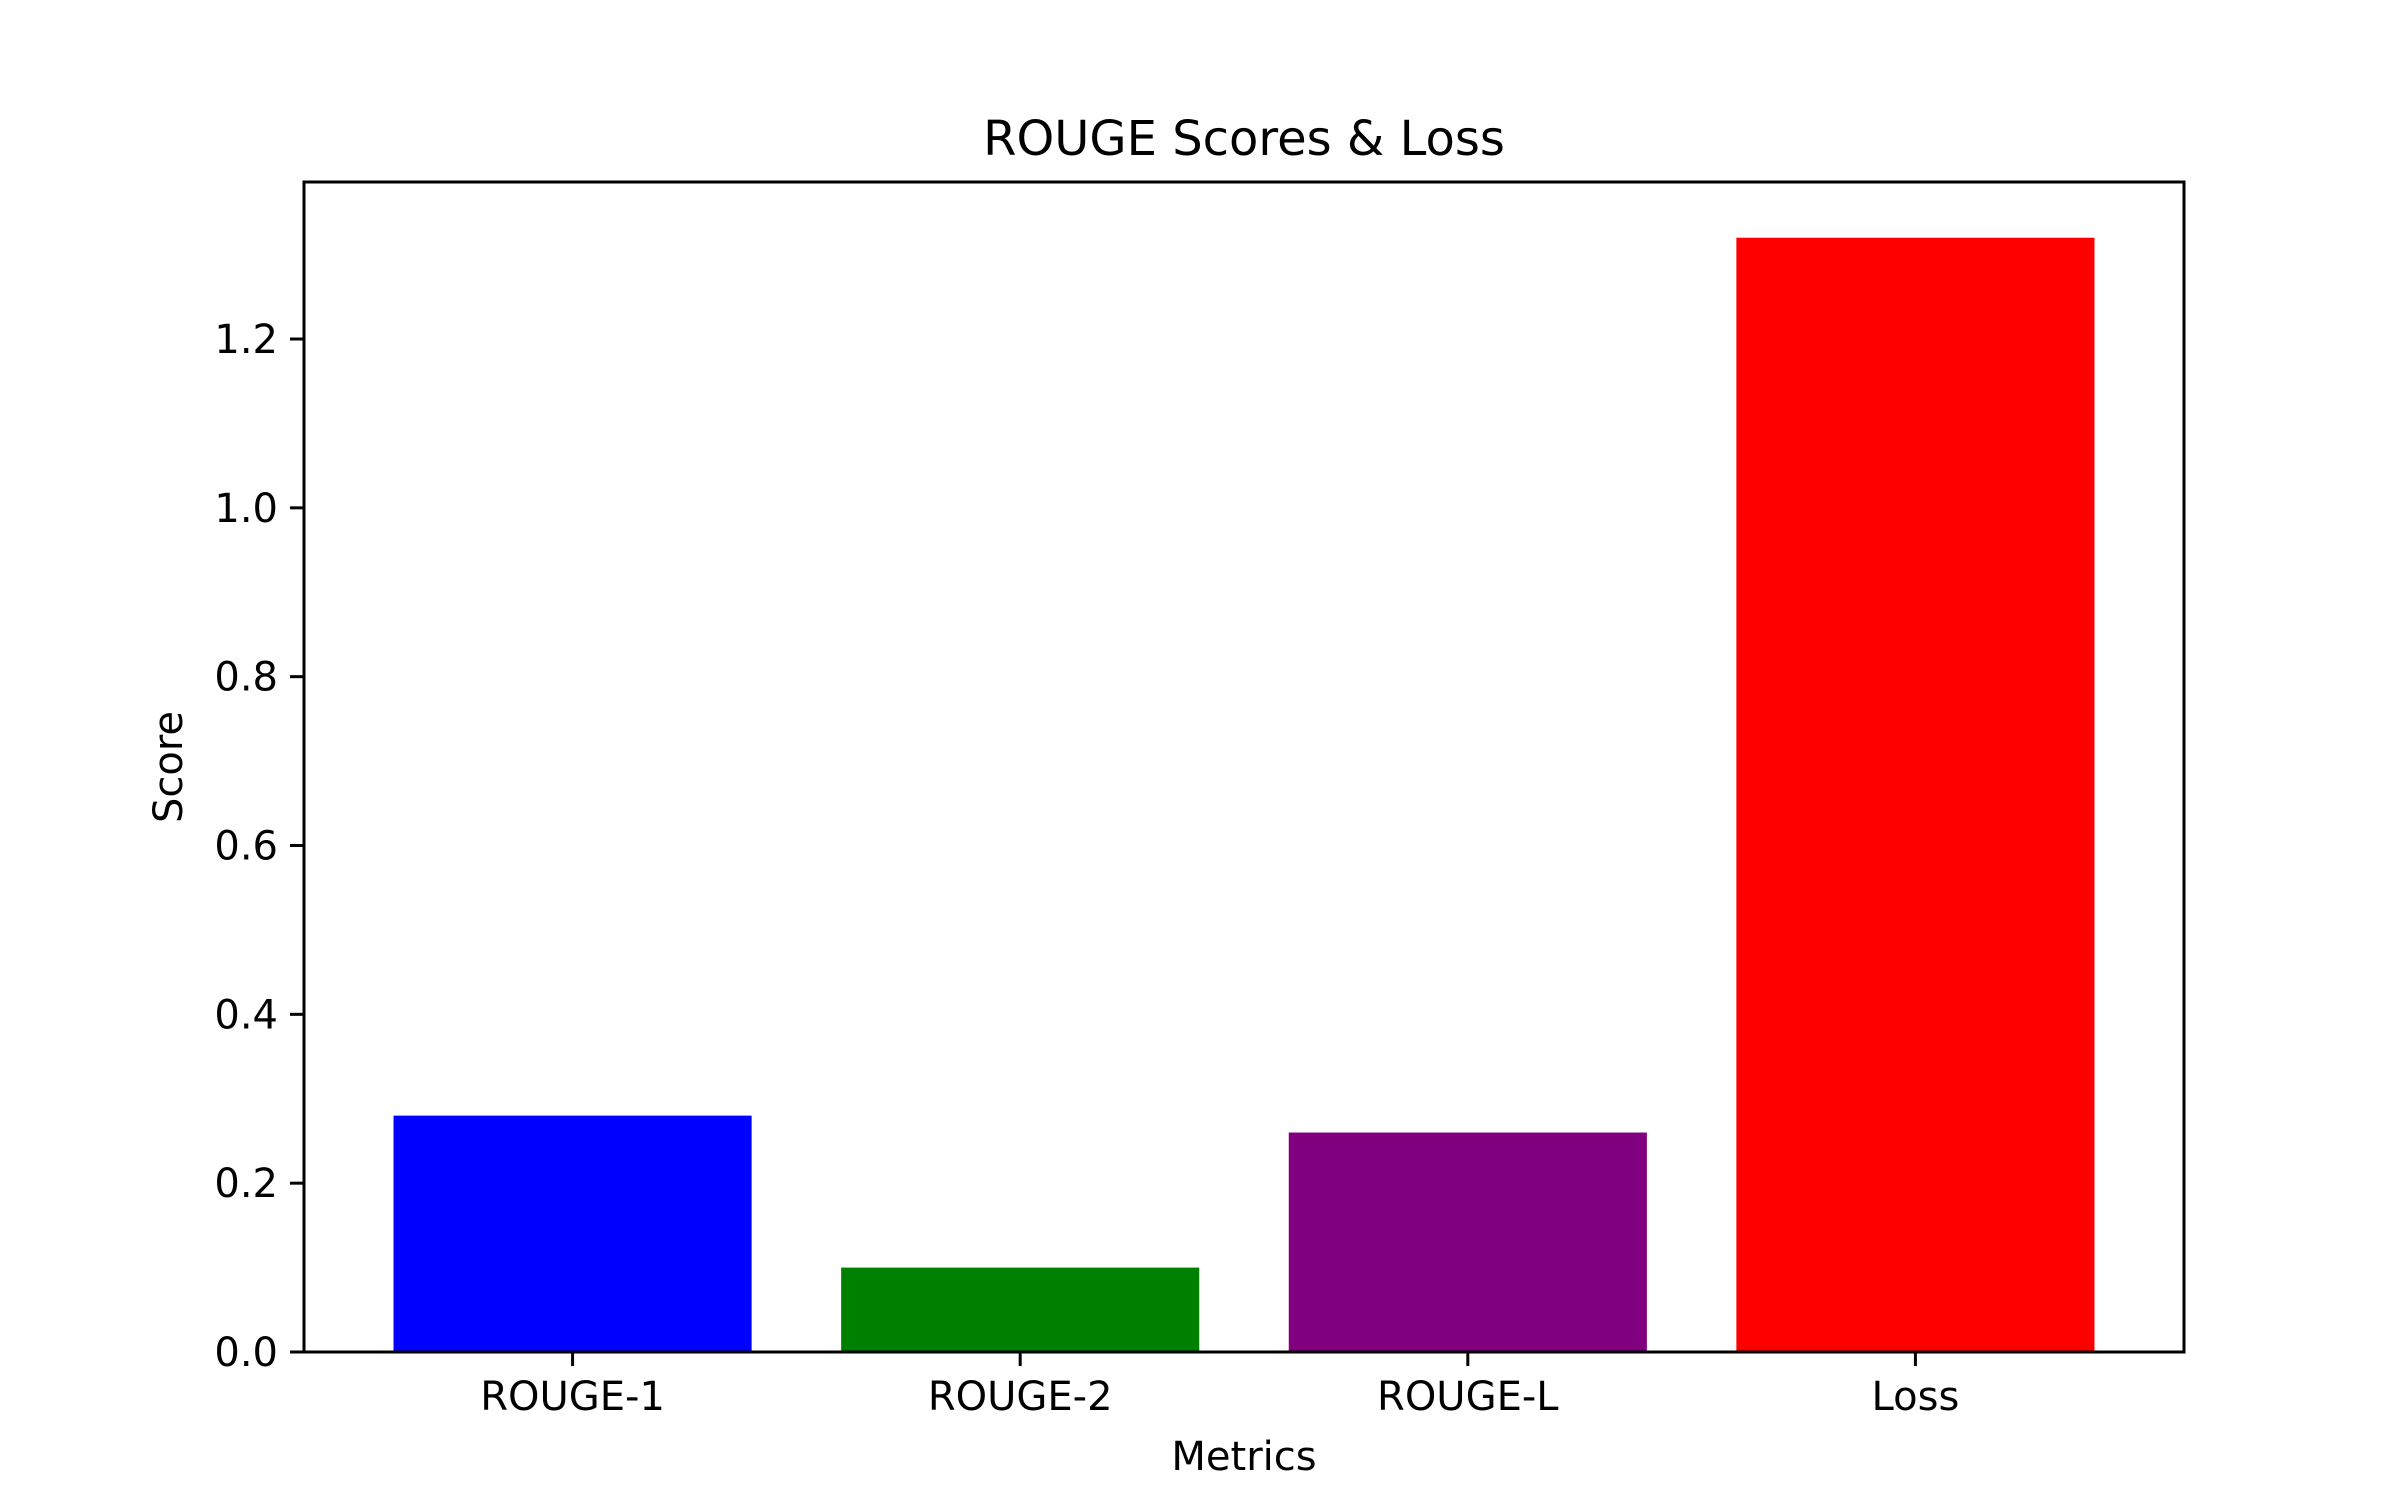  Describe the element at coordinates (1244, 139) in the screenshot. I see `chart-title: ROUGE Scores & Loss` at that location.